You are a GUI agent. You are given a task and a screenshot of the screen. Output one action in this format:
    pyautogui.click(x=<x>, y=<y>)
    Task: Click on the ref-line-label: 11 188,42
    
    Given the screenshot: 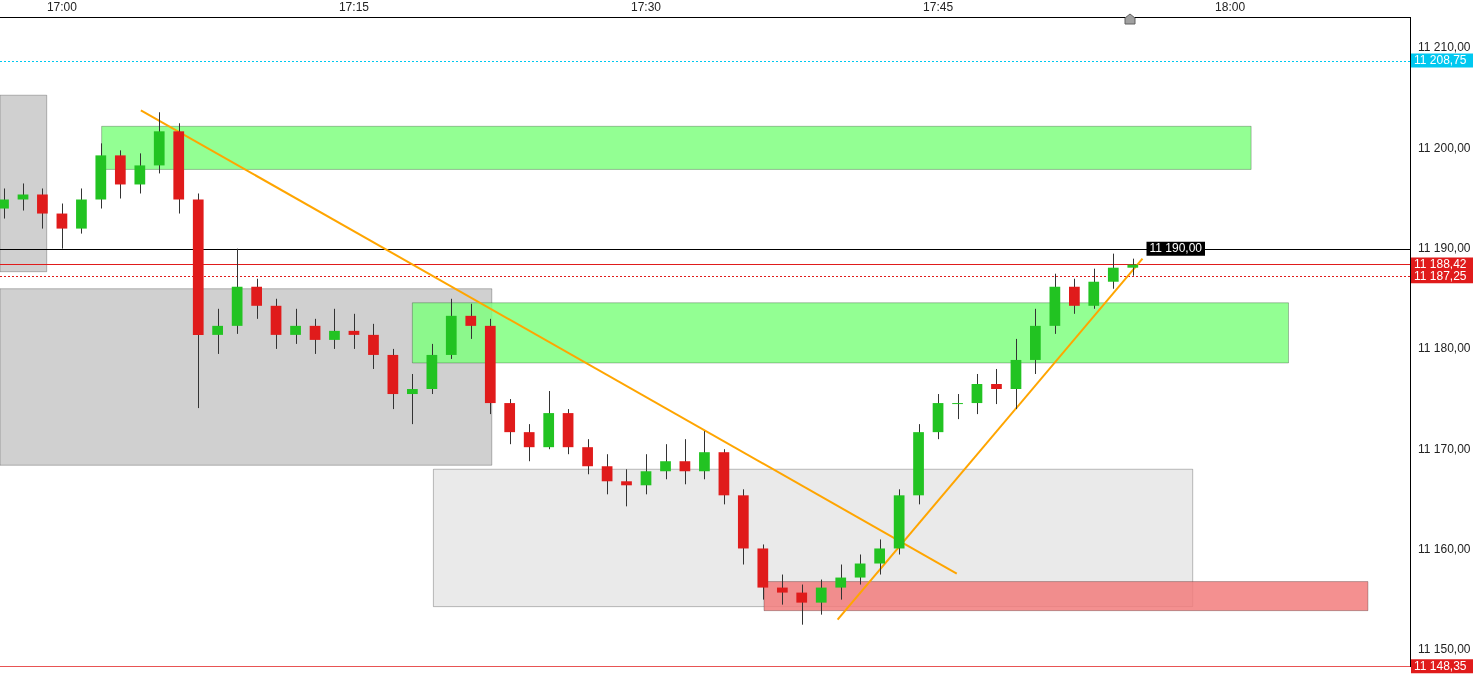 What is the action you would take?
    pyautogui.click(x=1440, y=264)
    